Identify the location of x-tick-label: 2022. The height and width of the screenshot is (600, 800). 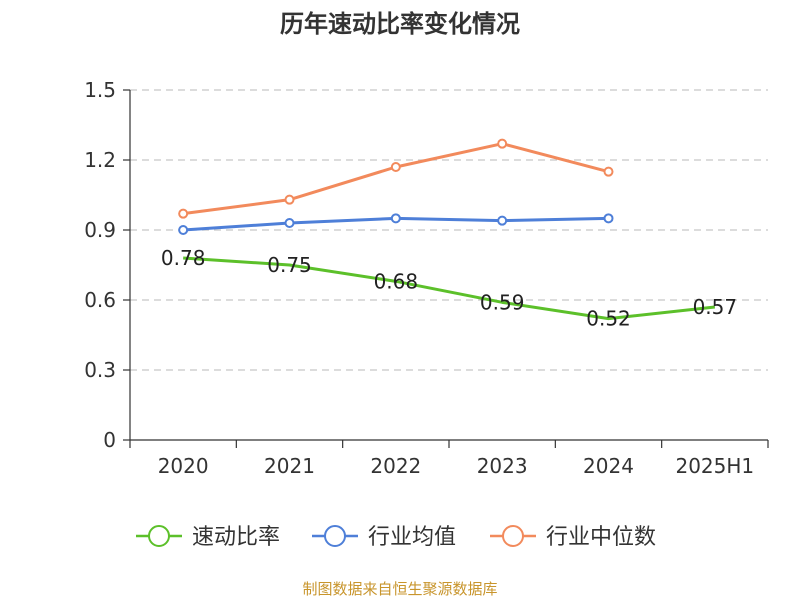
(395, 466).